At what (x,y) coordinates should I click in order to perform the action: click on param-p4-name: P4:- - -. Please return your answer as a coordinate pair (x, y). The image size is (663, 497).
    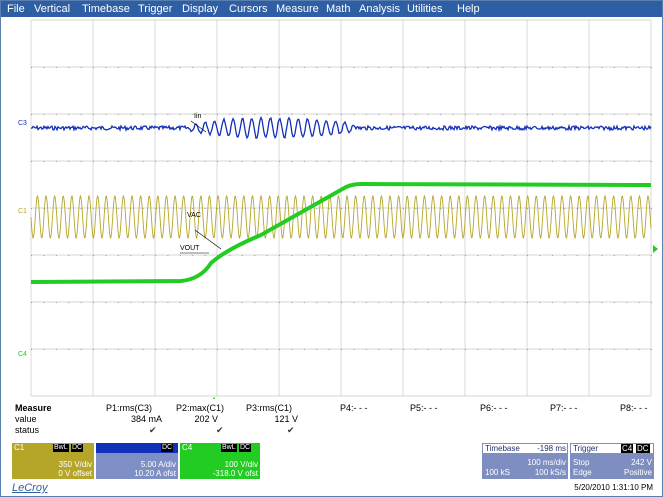
    Looking at the image, I should click on (354, 408).